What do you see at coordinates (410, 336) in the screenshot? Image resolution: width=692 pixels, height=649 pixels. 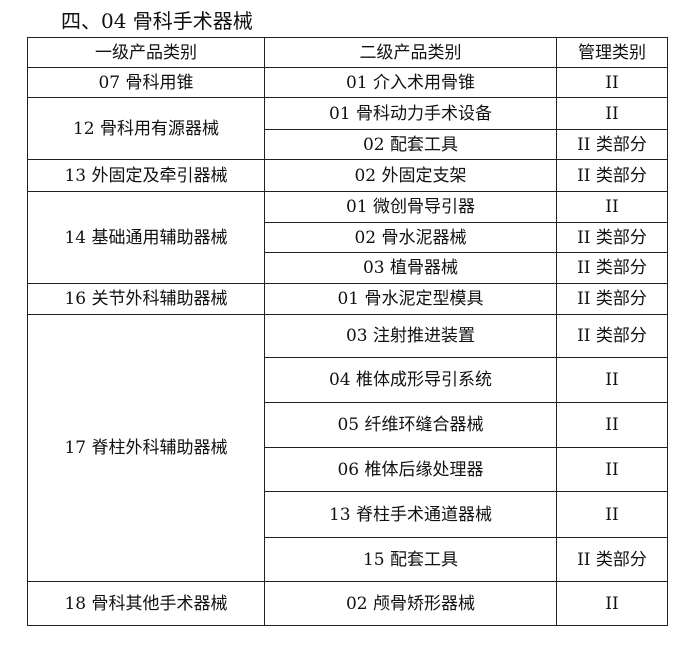 I see `secondary-category-cell: 03 注射推进装置` at bounding box center [410, 336].